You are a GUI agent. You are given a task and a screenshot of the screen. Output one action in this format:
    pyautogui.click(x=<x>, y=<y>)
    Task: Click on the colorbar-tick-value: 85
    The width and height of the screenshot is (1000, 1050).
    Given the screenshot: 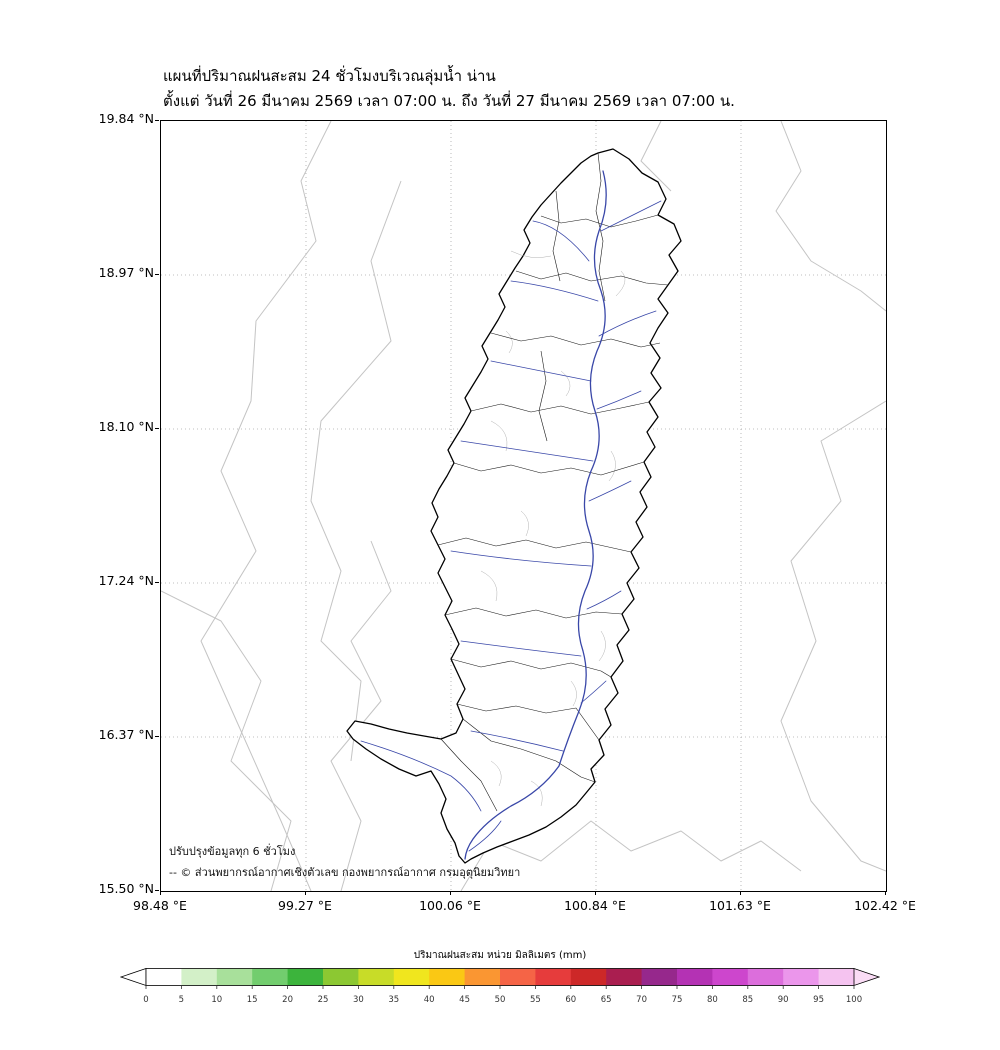 What is the action you would take?
    pyautogui.click(x=748, y=1000)
    